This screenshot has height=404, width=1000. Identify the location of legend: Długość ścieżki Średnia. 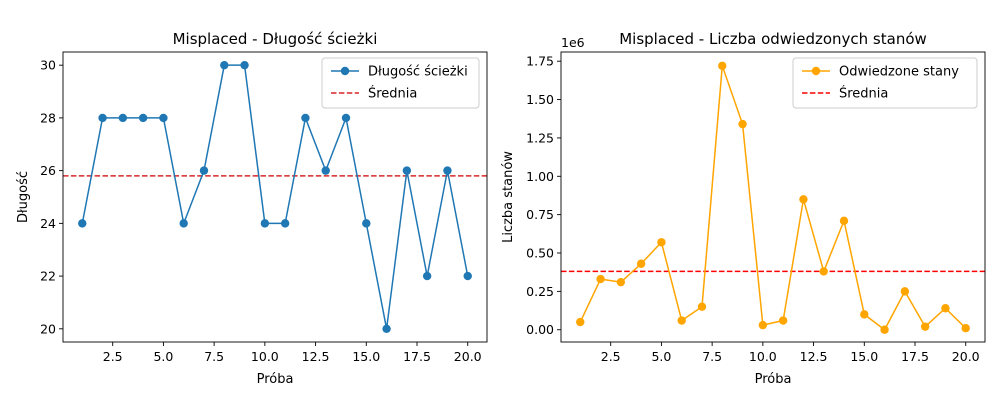
(400, 83).